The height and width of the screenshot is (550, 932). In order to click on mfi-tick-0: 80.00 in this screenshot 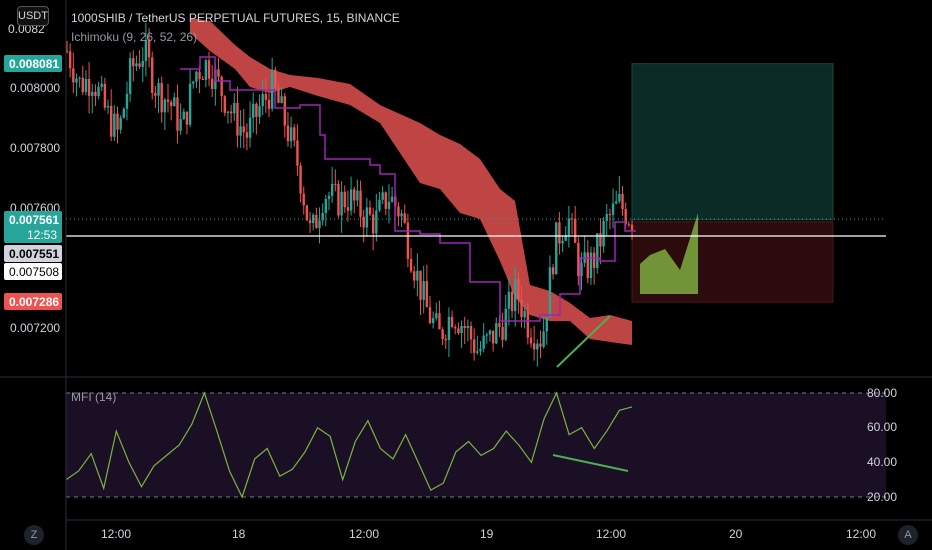, I will do `click(882, 393)`.